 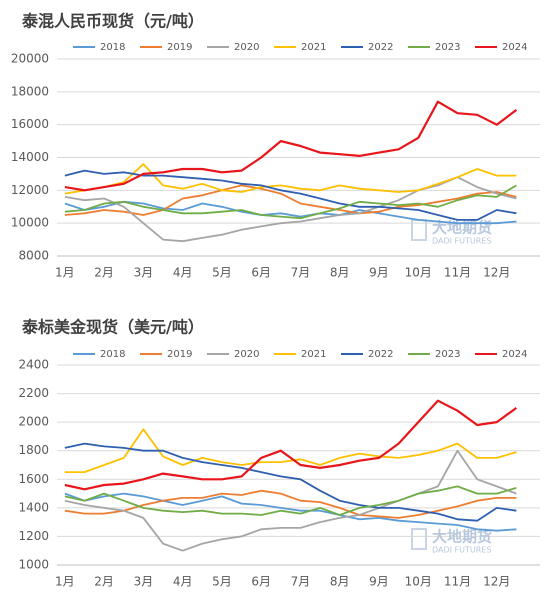 What do you see at coordinates (30, 157) in the screenshot?
I see `y-tick-label: 14000` at bounding box center [30, 157].